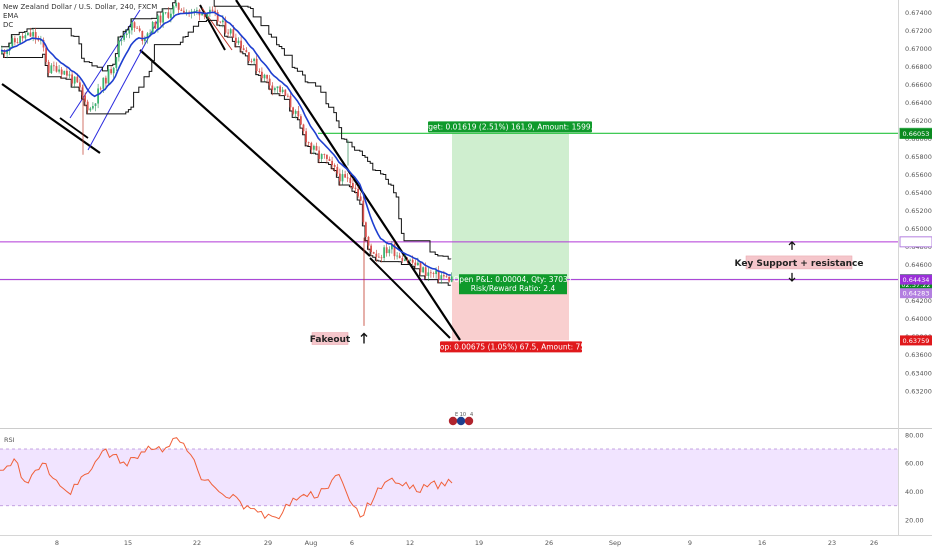 This screenshot has width=932, height=550. What do you see at coordinates (799, 262) in the screenshot?
I see `support-label-box` at bounding box center [799, 262].